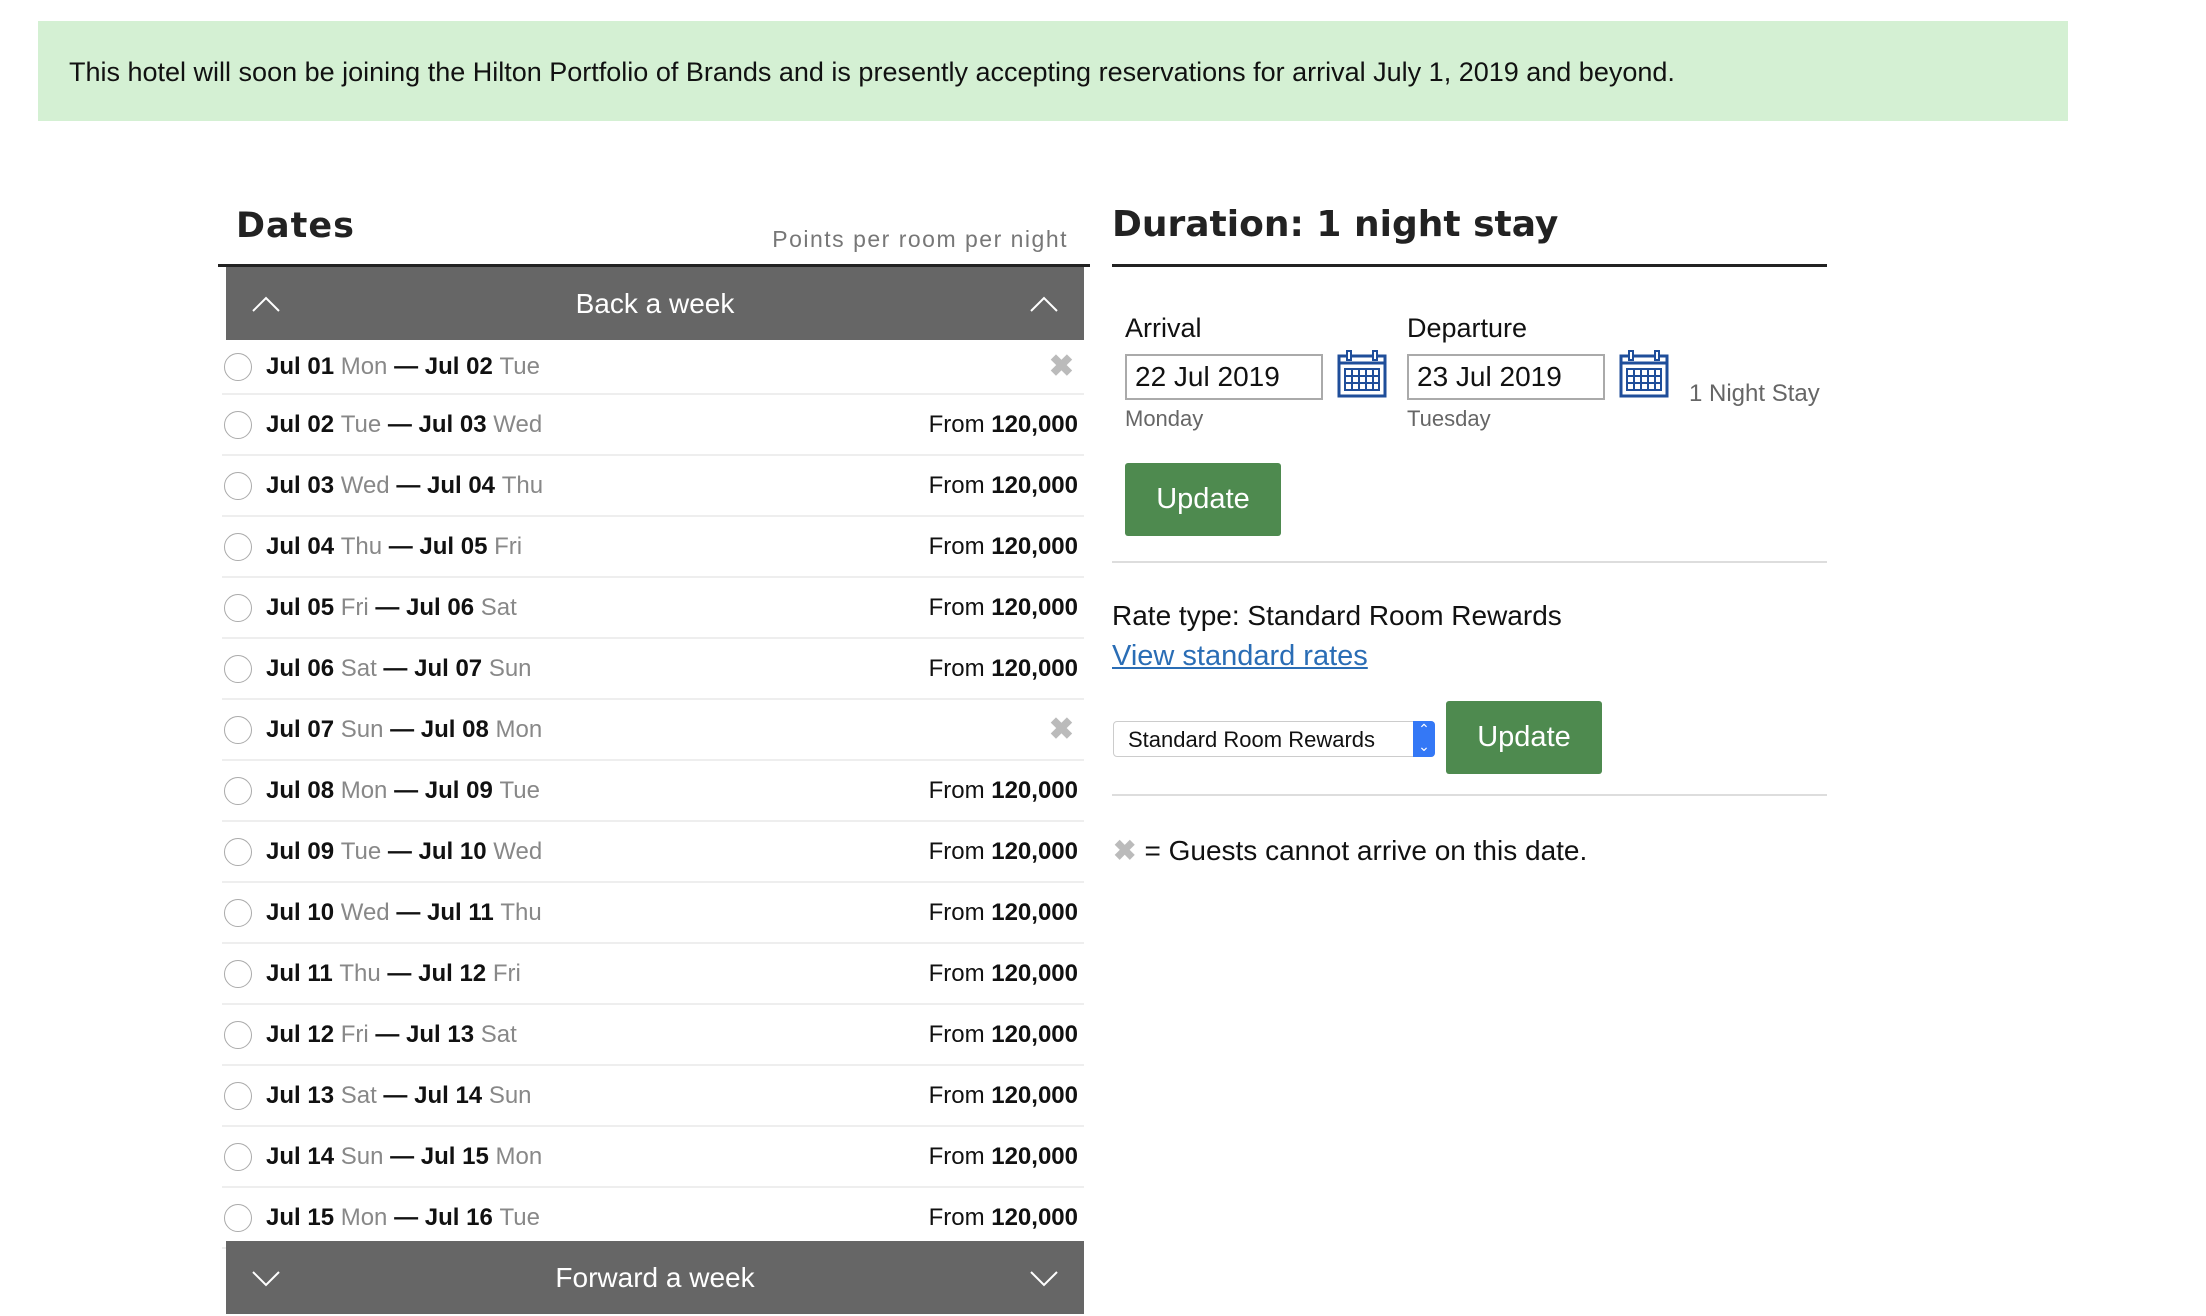  What do you see at coordinates (300, 607) in the screenshot?
I see `from-date: Jul 05` at bounding box center [300, 607].